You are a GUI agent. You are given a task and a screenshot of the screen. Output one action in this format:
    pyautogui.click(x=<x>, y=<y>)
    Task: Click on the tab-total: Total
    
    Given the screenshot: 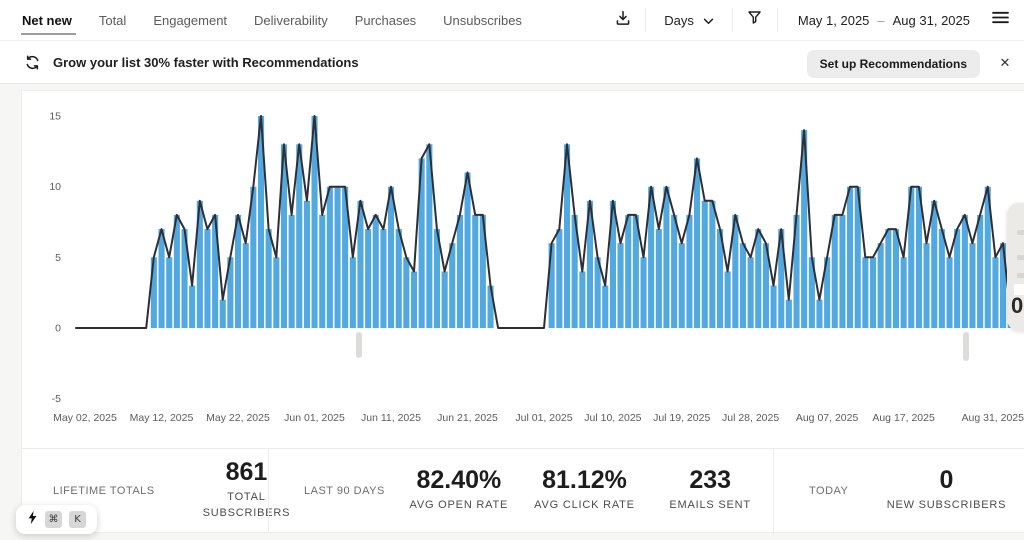 What is the action you would take?
    pyautogui.click(x=112, y=20)
    